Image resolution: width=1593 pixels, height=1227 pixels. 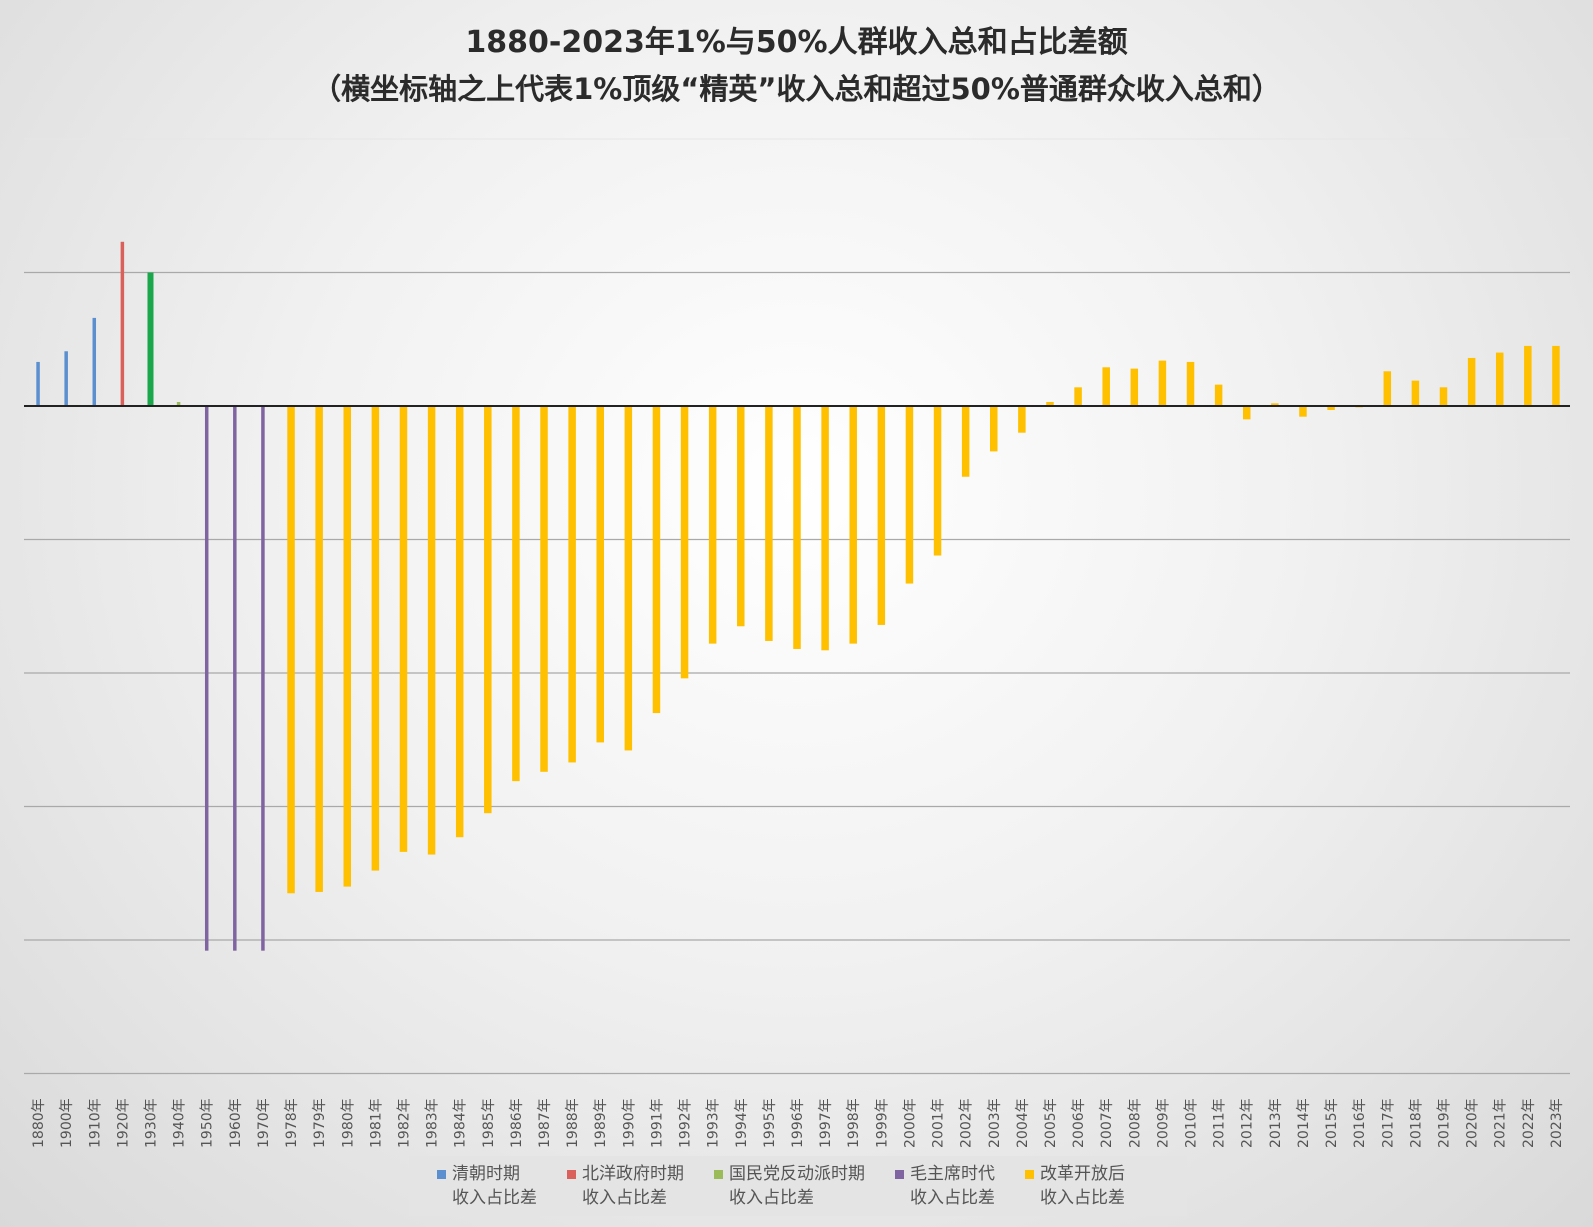 What do you see at coordinates (291, 650) in the screenshot?
I see `bar-1978年` at bounding box center [291, 650].